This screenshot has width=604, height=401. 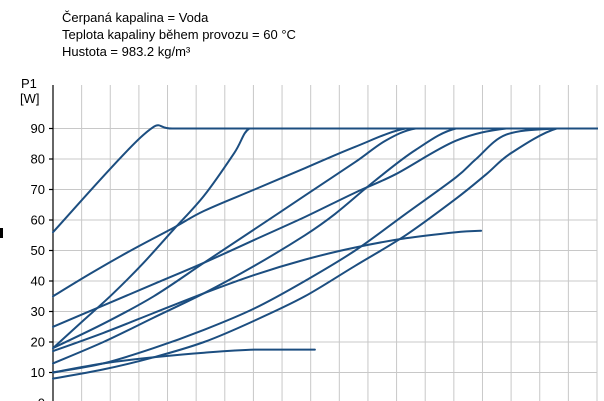 What do you see at coordinates (1, 233) in the screenshot?
I see `left-edge-marker` at bounding box center [1, 233].